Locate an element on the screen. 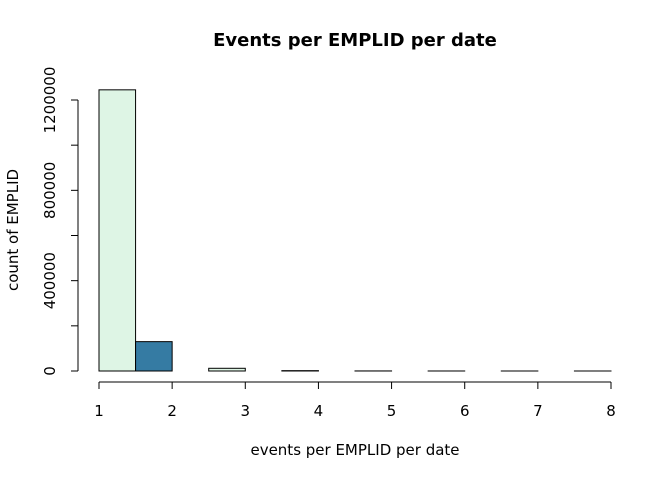  y-tick-label: 400000 is located at coordinates (50, 280).